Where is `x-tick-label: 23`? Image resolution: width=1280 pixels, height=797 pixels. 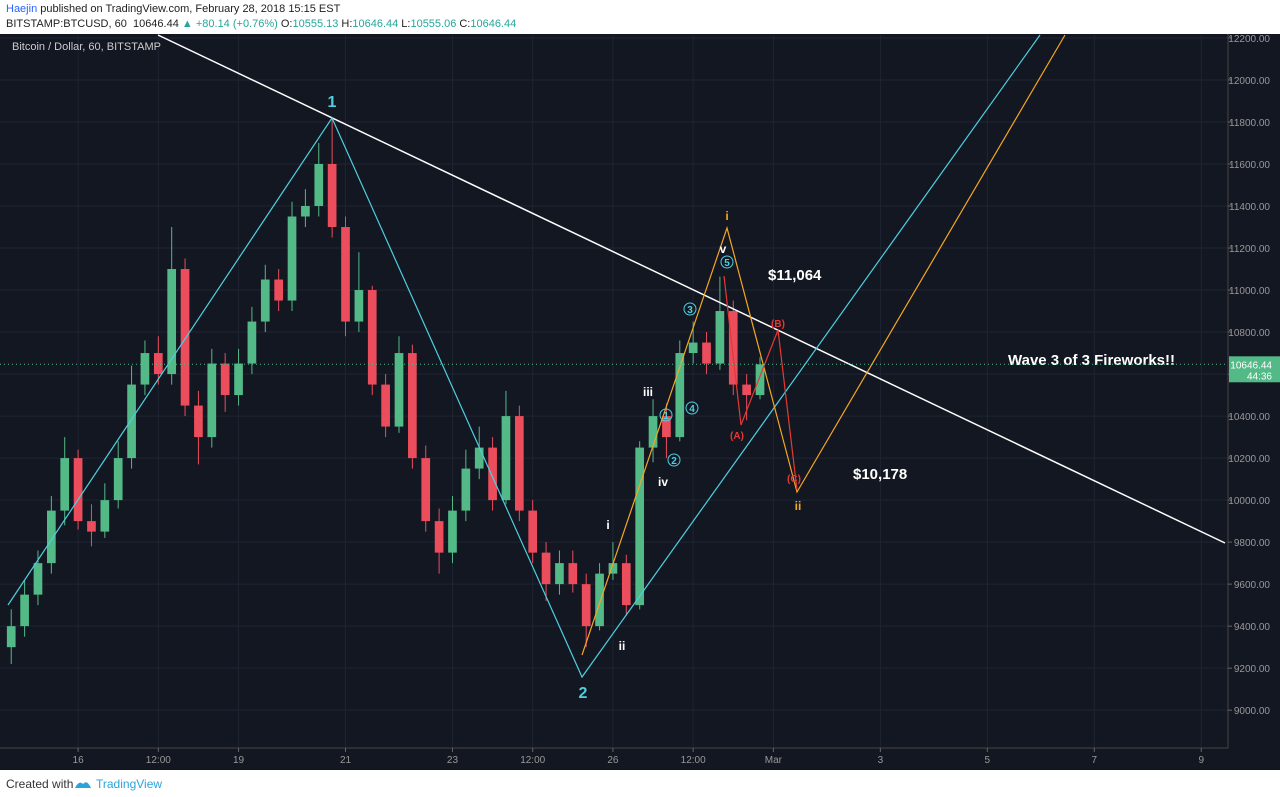 x-tick-label: 23 is located at coordinates (453, 760).